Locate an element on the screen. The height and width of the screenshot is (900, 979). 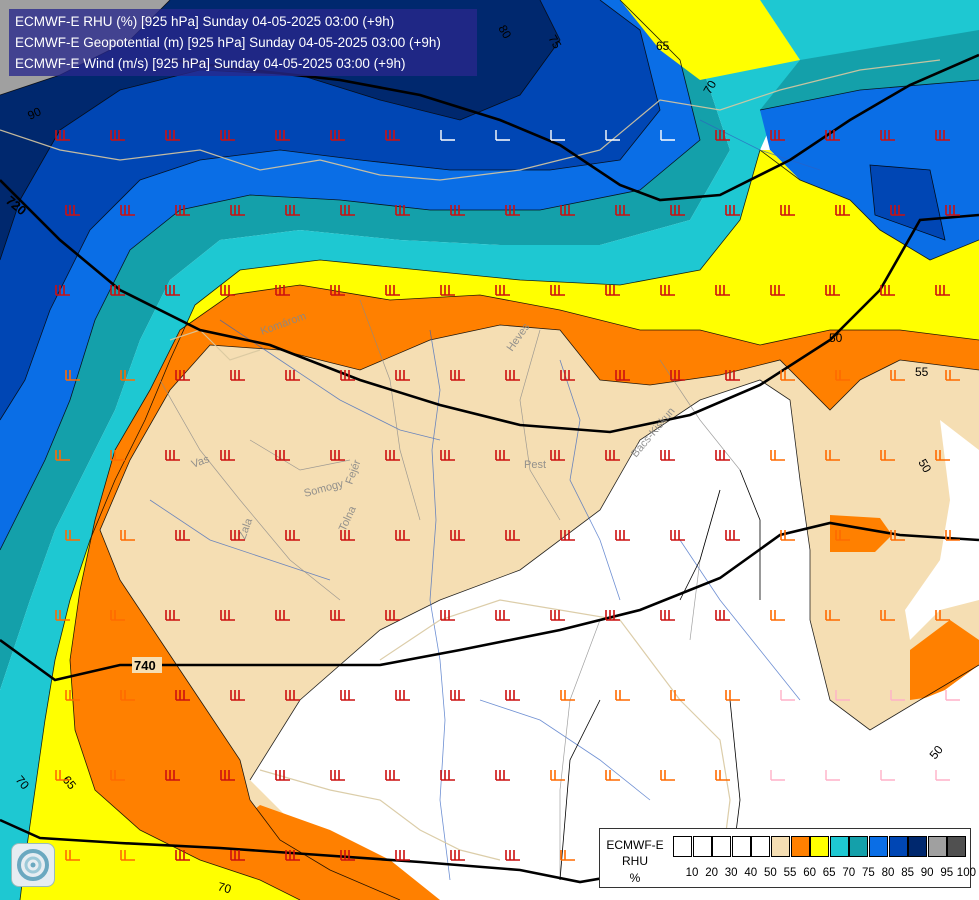
svg-text: 740 is located at coordinates (145, 665).